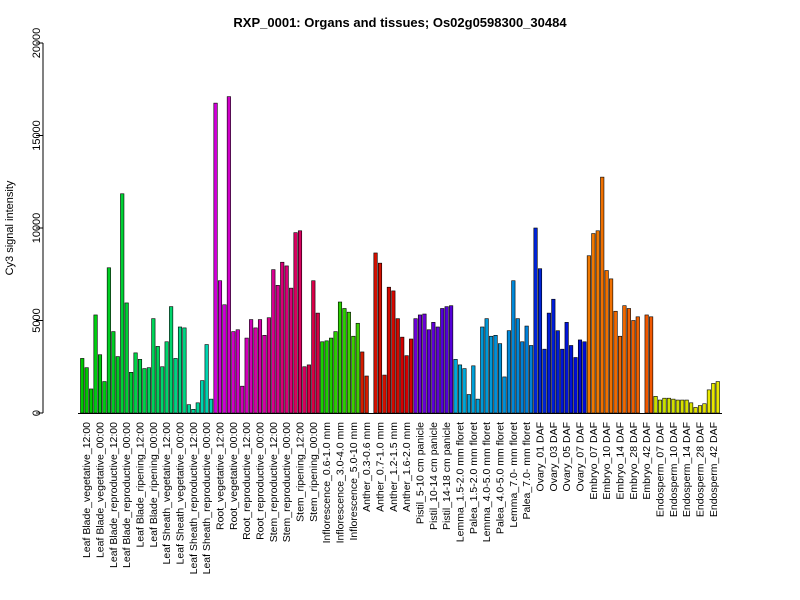 The image size is (800, 600). What do you see at coordinates (37, 222) in the screenshot?
I see `y-axis: 0 5000 10000 15000 20000` at bounding box center [37, 222].